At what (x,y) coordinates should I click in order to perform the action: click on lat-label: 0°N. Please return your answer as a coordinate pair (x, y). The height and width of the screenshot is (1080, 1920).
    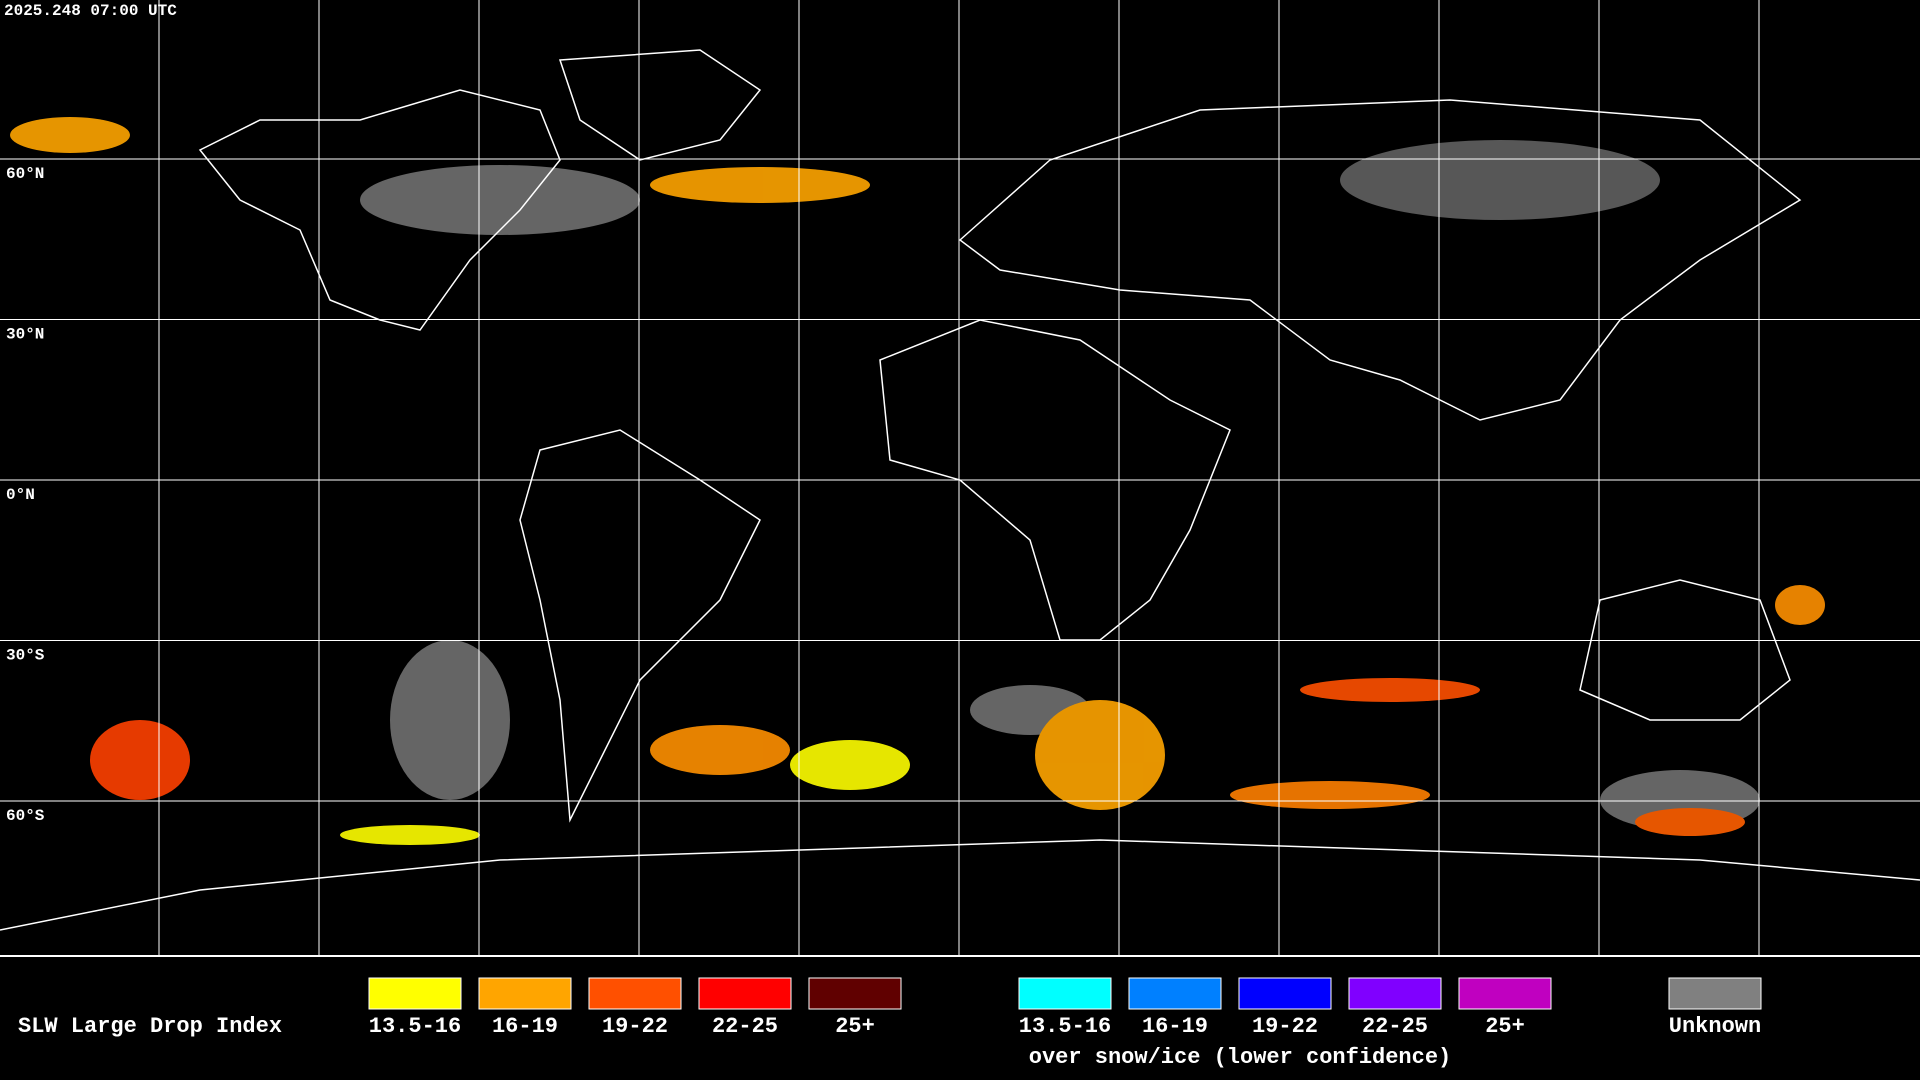
    Looking at the image, I should click on (20, 495).